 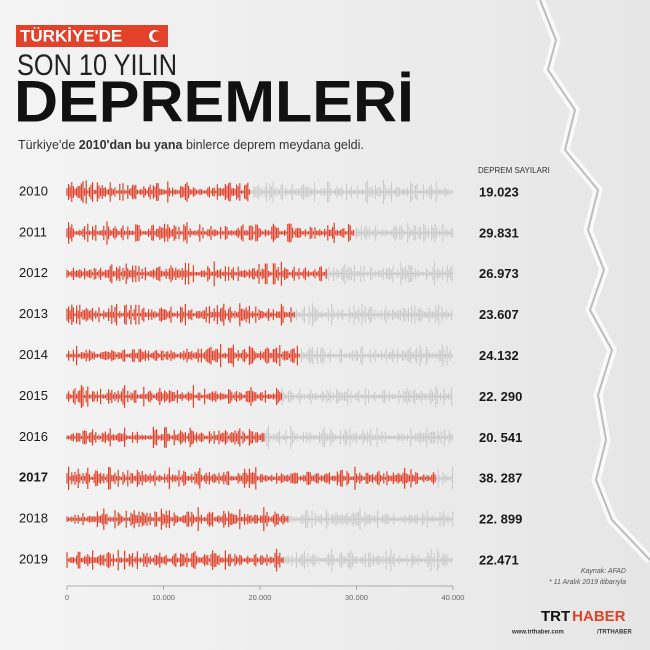 I want to click on value-label: 19.023, so click(x=499, y=191).